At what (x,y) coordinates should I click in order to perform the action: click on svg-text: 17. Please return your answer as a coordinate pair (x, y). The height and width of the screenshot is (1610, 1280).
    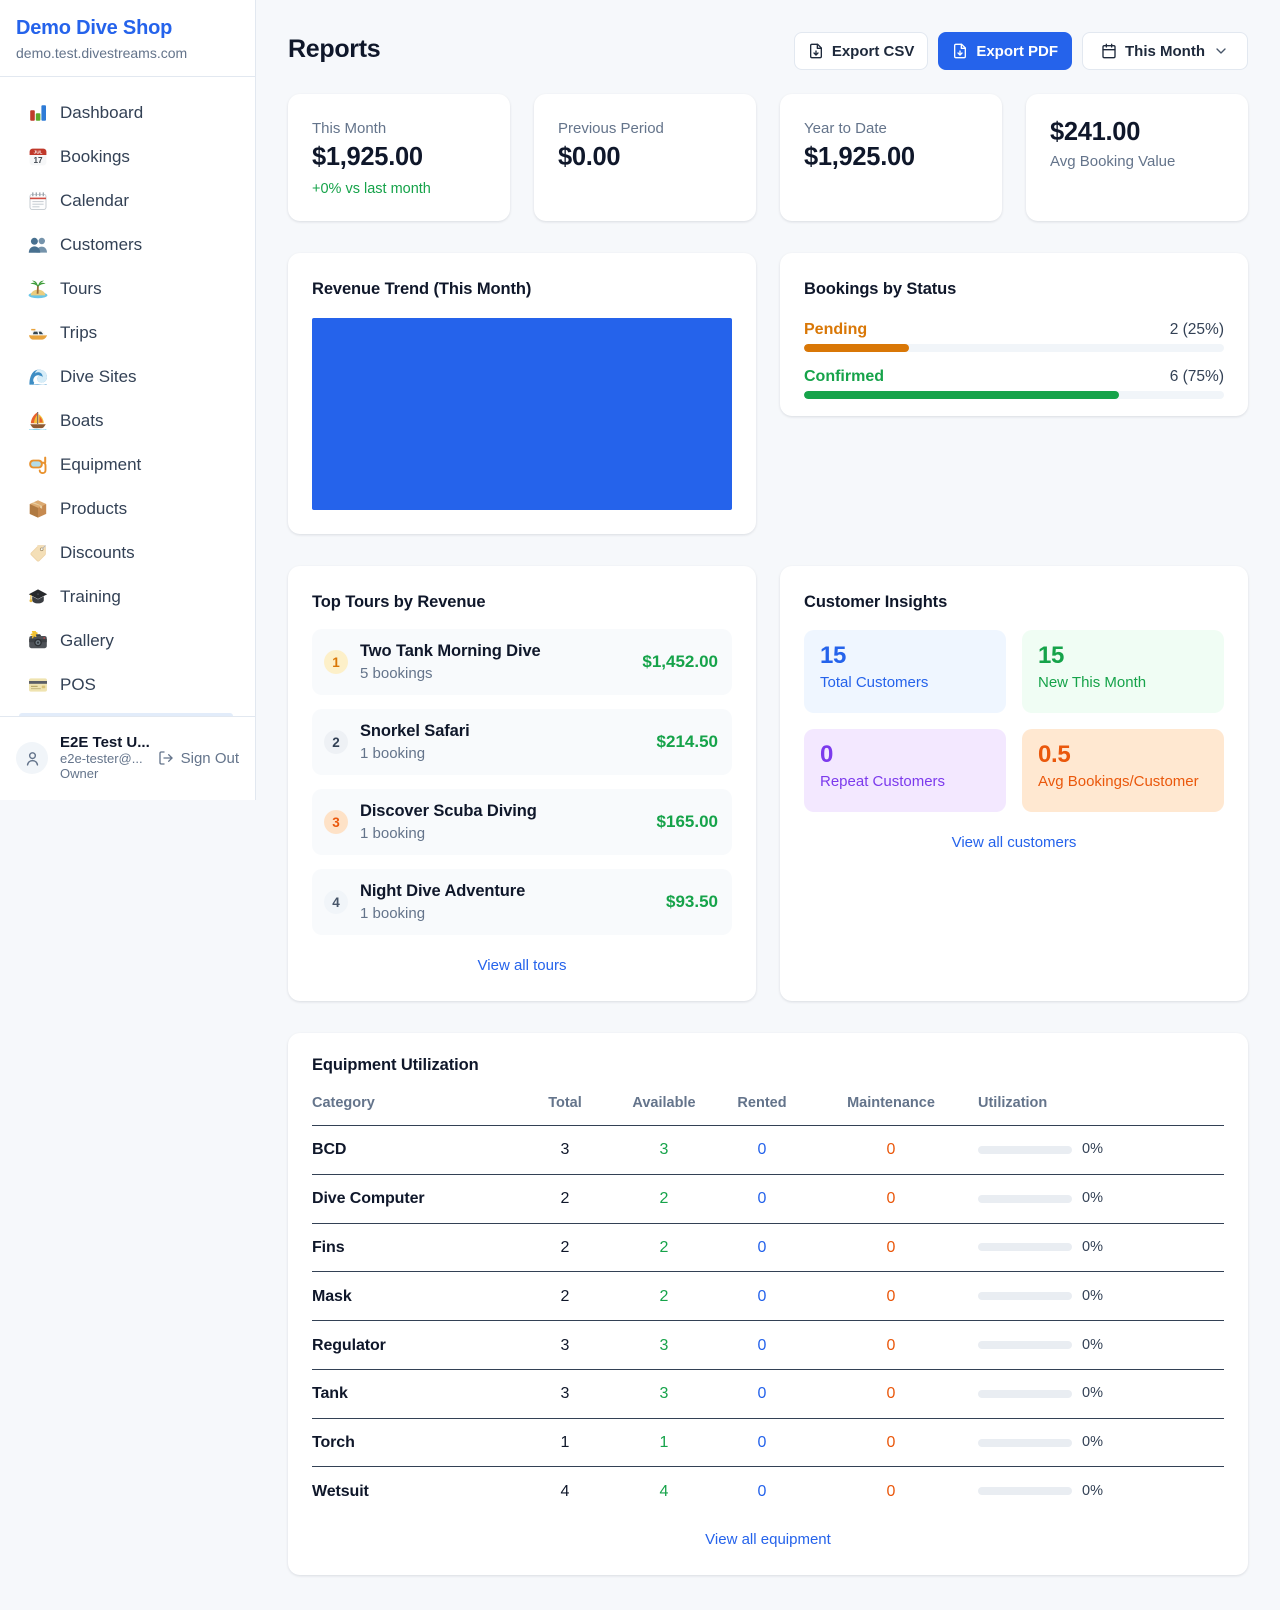
    Looking at the image, I should click on (38, 160).